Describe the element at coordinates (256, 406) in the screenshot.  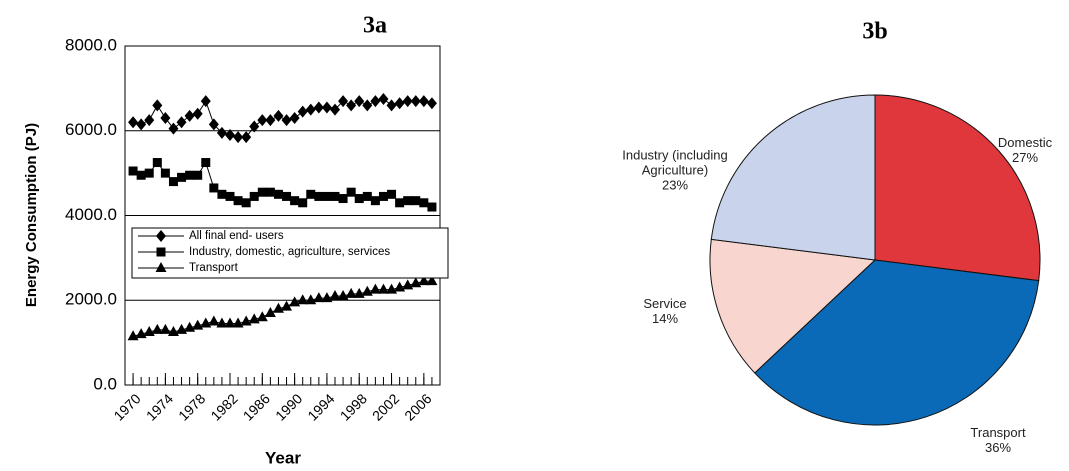
I see `x-tick-label: 1986` at that location.